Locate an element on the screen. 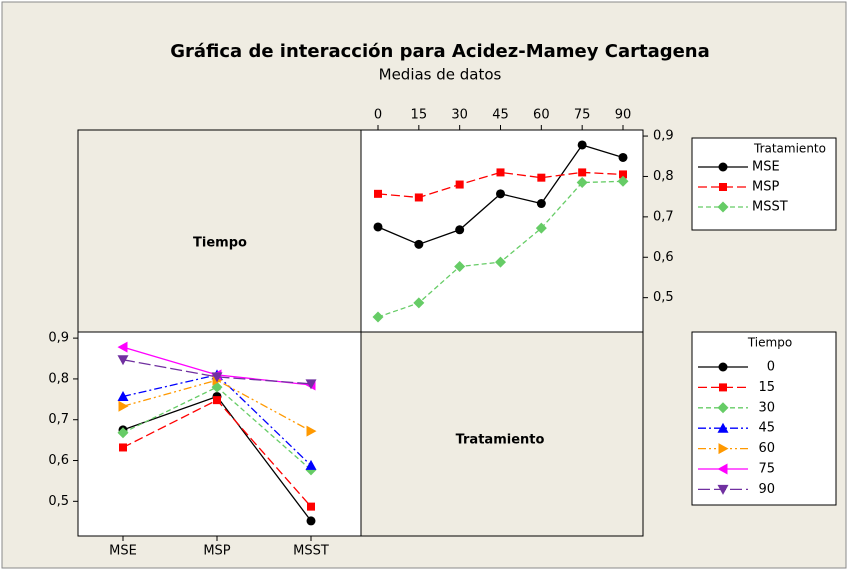 The width and height of the screenshot is (854, 574). x-tick-label: MSE is located at coordinates (123, 551).